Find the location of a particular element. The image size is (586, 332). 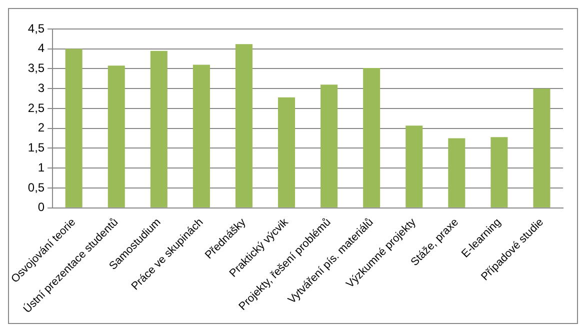

y-tick-label: 3 is located at coordinates (41, 87).